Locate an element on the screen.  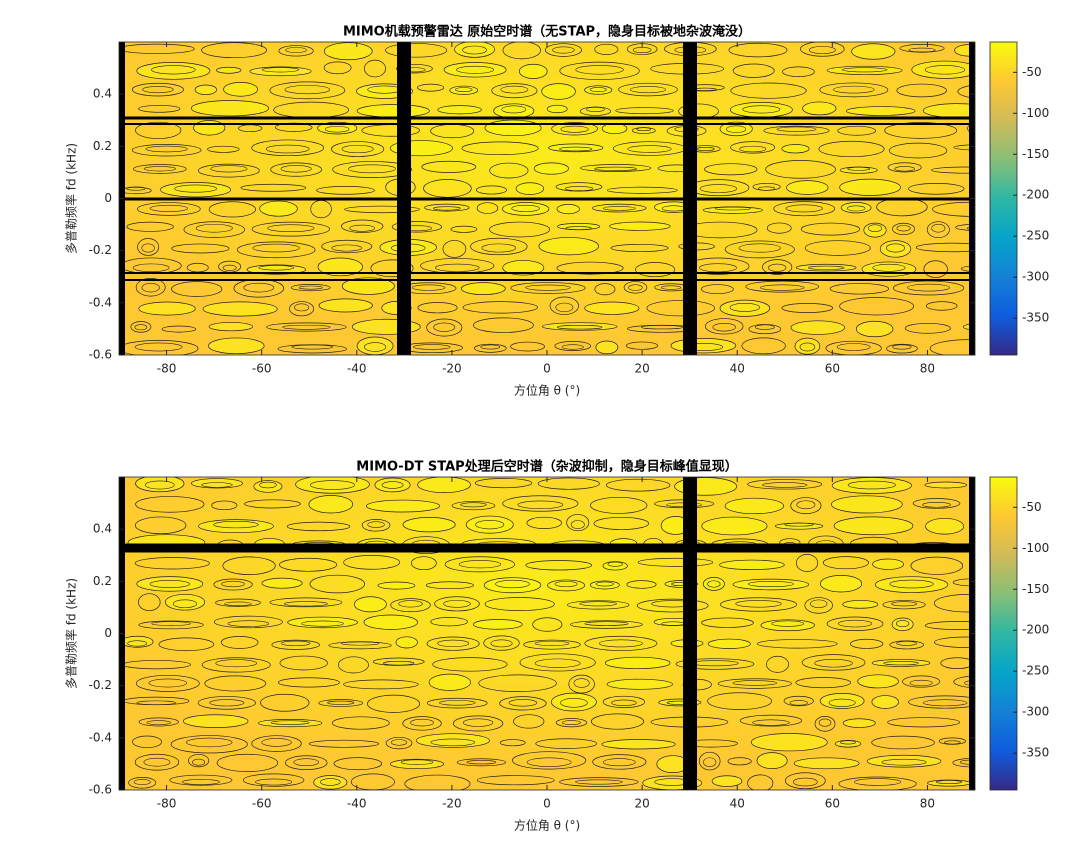
x-tick-label: 20 is located at coordinates (641, 804).